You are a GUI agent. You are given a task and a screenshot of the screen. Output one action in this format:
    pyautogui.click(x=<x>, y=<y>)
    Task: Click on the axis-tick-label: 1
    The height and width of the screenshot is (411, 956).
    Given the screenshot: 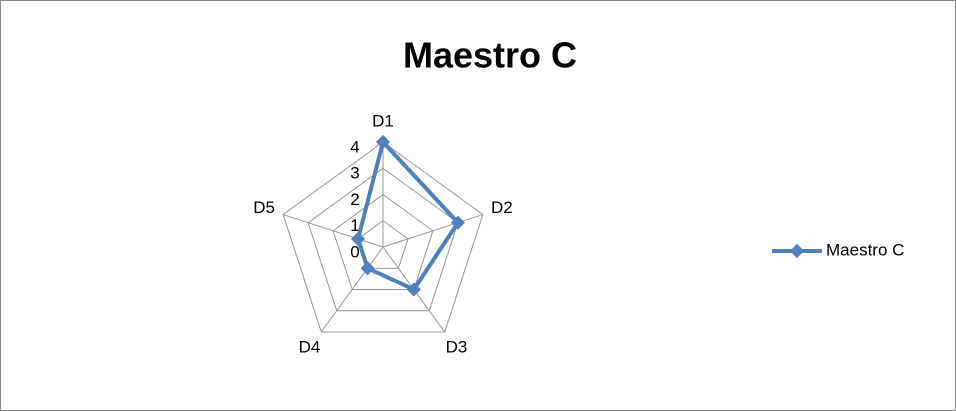 What is the action you would take?
    pyautogui.click(x=354, y=225)
    